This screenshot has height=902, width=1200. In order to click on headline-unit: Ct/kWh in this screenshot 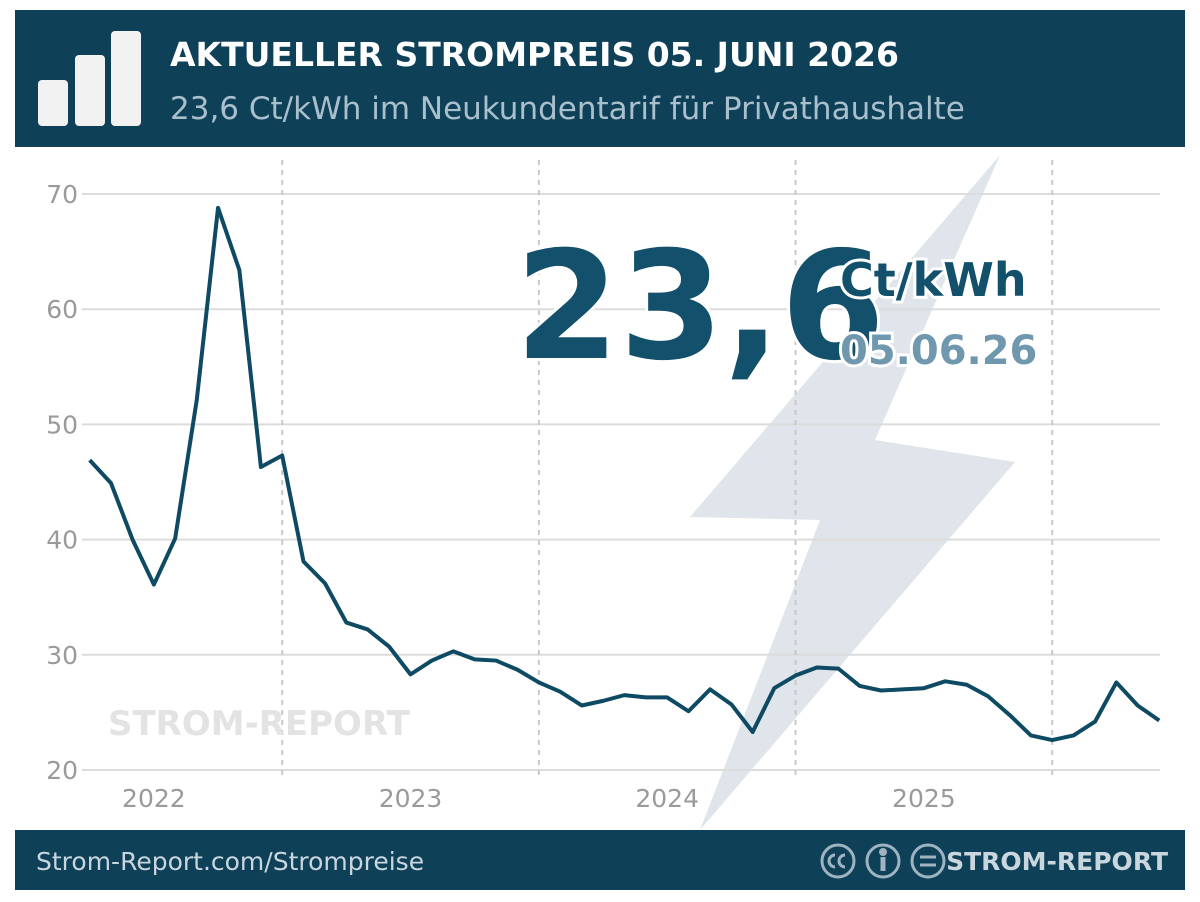, I will do `click(933, 280)`.